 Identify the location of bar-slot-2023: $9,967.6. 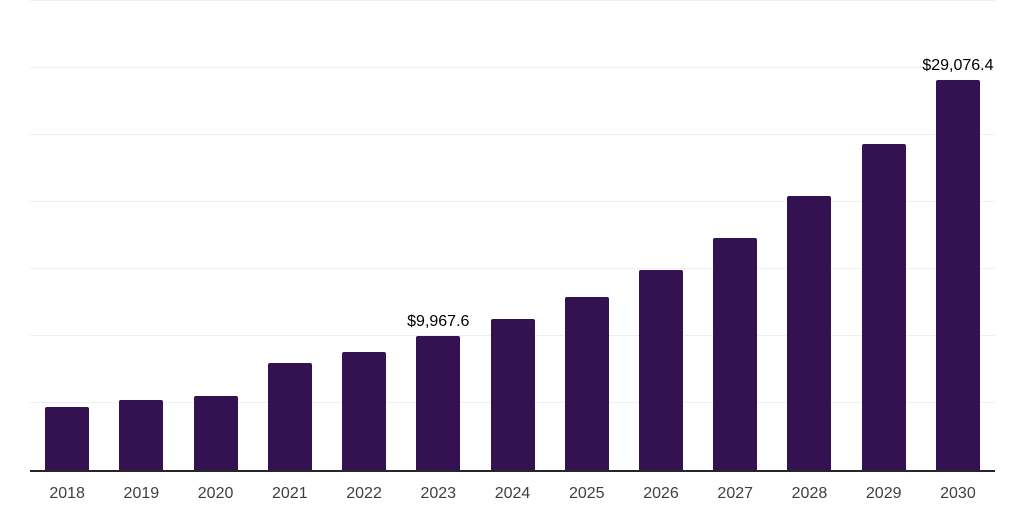
(438, 235).